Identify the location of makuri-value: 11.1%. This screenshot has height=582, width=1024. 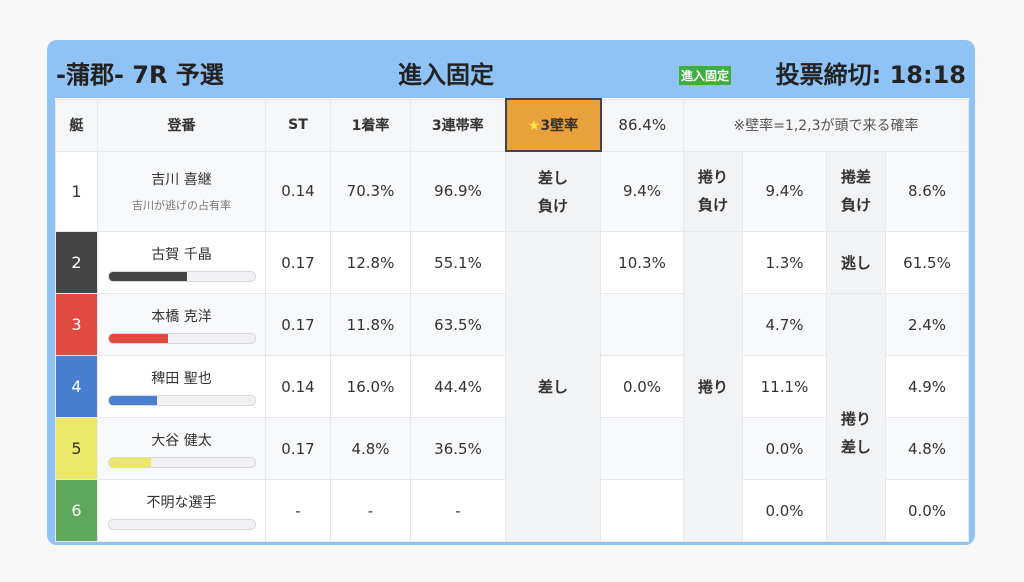
(784, 386).